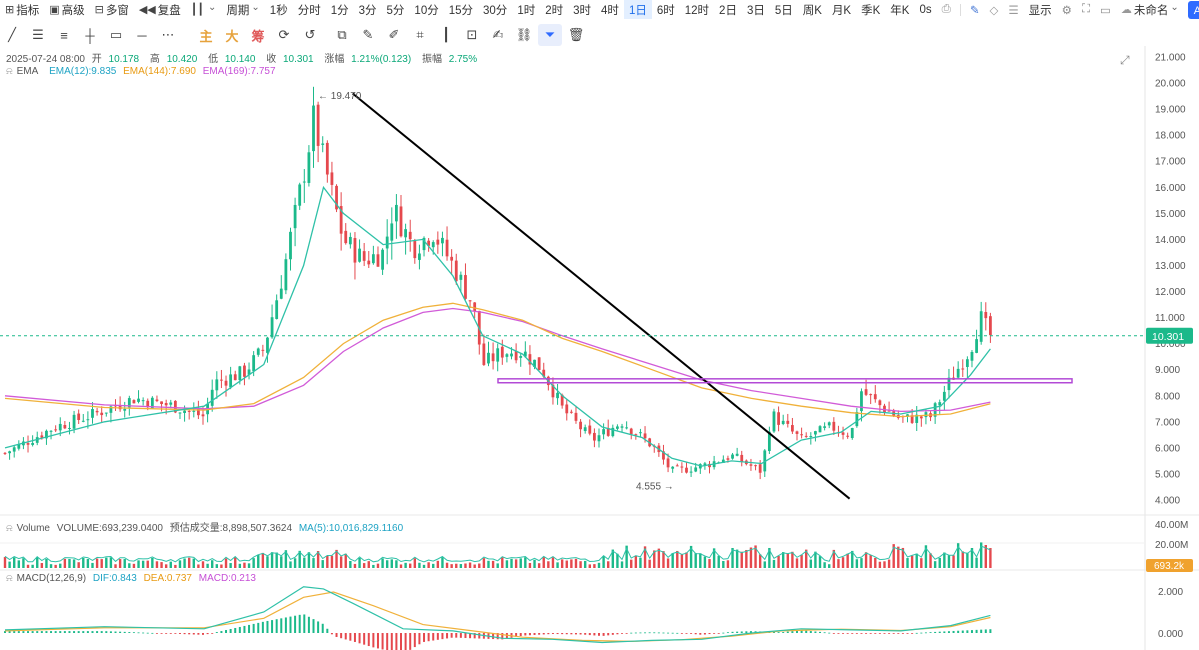 The image size is (1199, 650). I want to click on expand-chart-icon: ⤢, so click(1124, 60).